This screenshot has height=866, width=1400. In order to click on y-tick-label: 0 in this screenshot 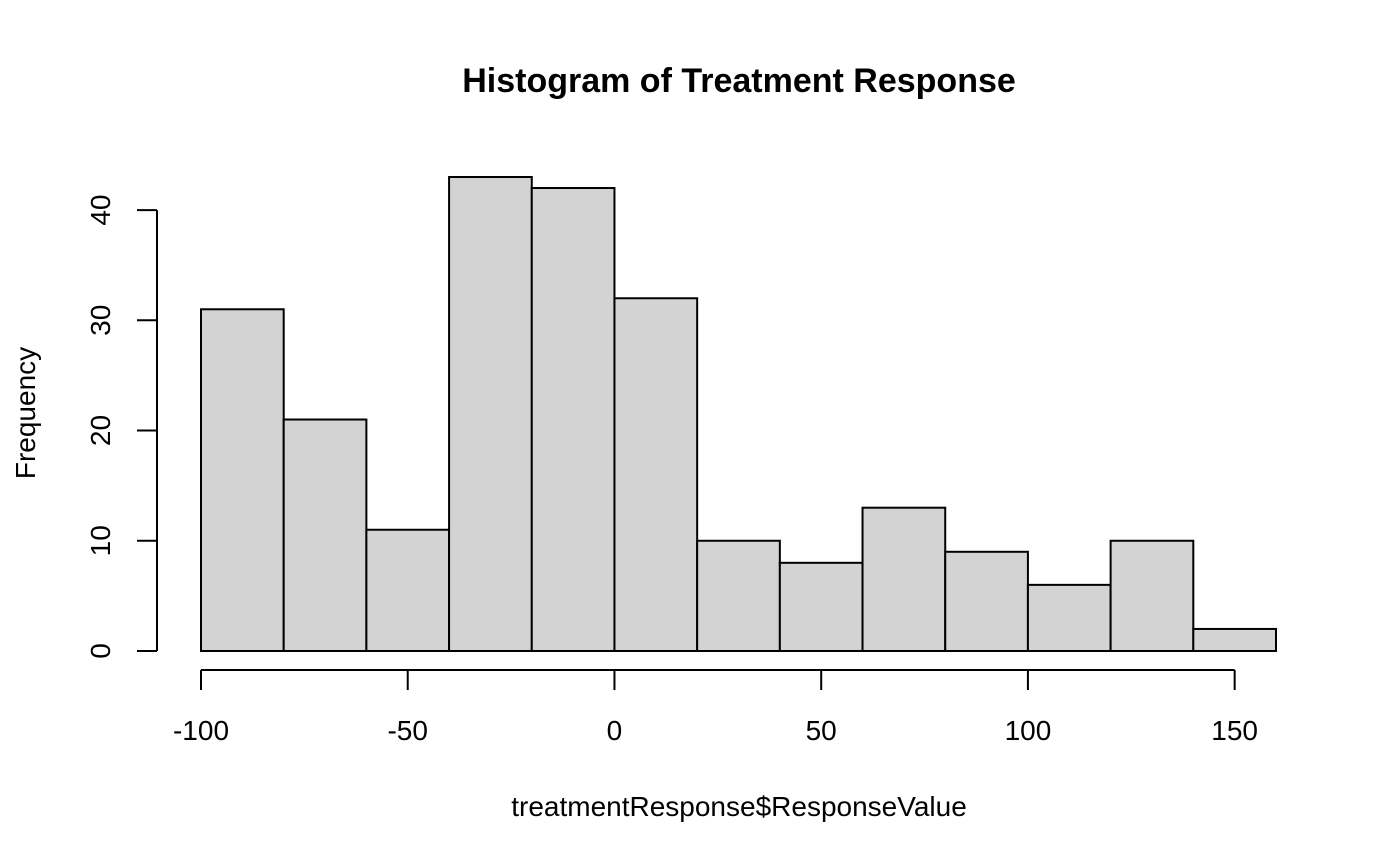, I will do `click(100, 651)`.